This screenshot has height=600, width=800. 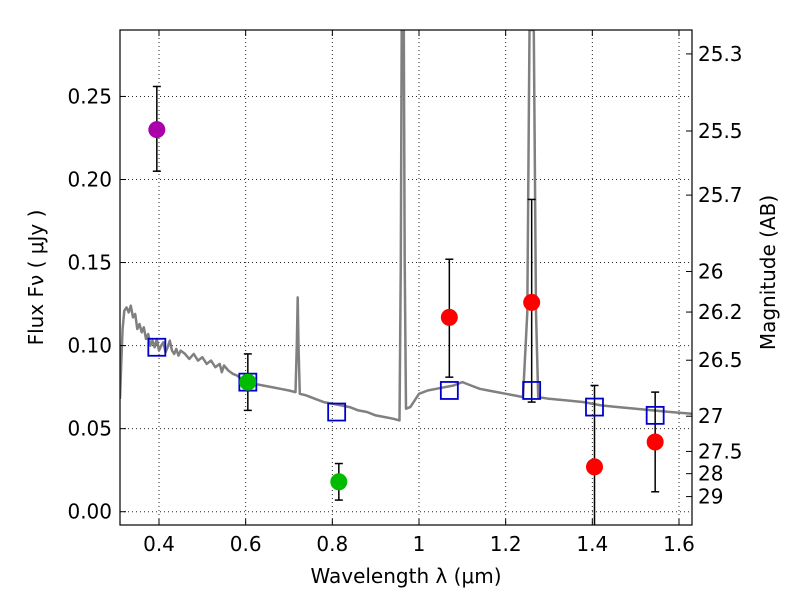 What do you see at coordinates (89, 96) in the screenshot?
I see `y-tick-label: 0.25` at bounding box center [89, 96].